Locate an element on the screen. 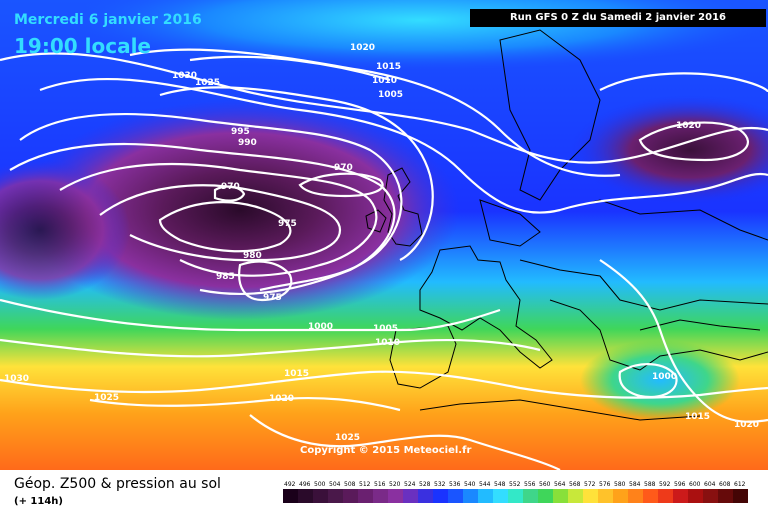 This screenshot has height=512, width=768. scale-tick-label: 592 is located at coordinates (665, 484).